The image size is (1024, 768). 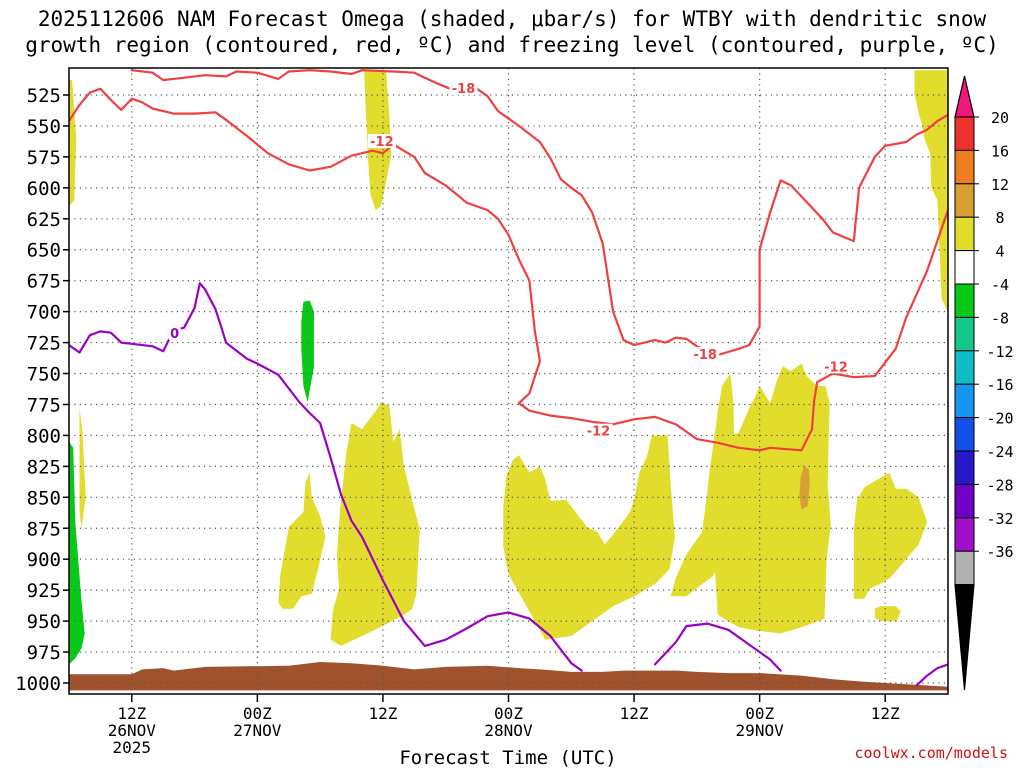 What do you see at coordinates (44, 529) in the screenshot?
I see `y-tick-label: 875` at bounding box center [44, 529].